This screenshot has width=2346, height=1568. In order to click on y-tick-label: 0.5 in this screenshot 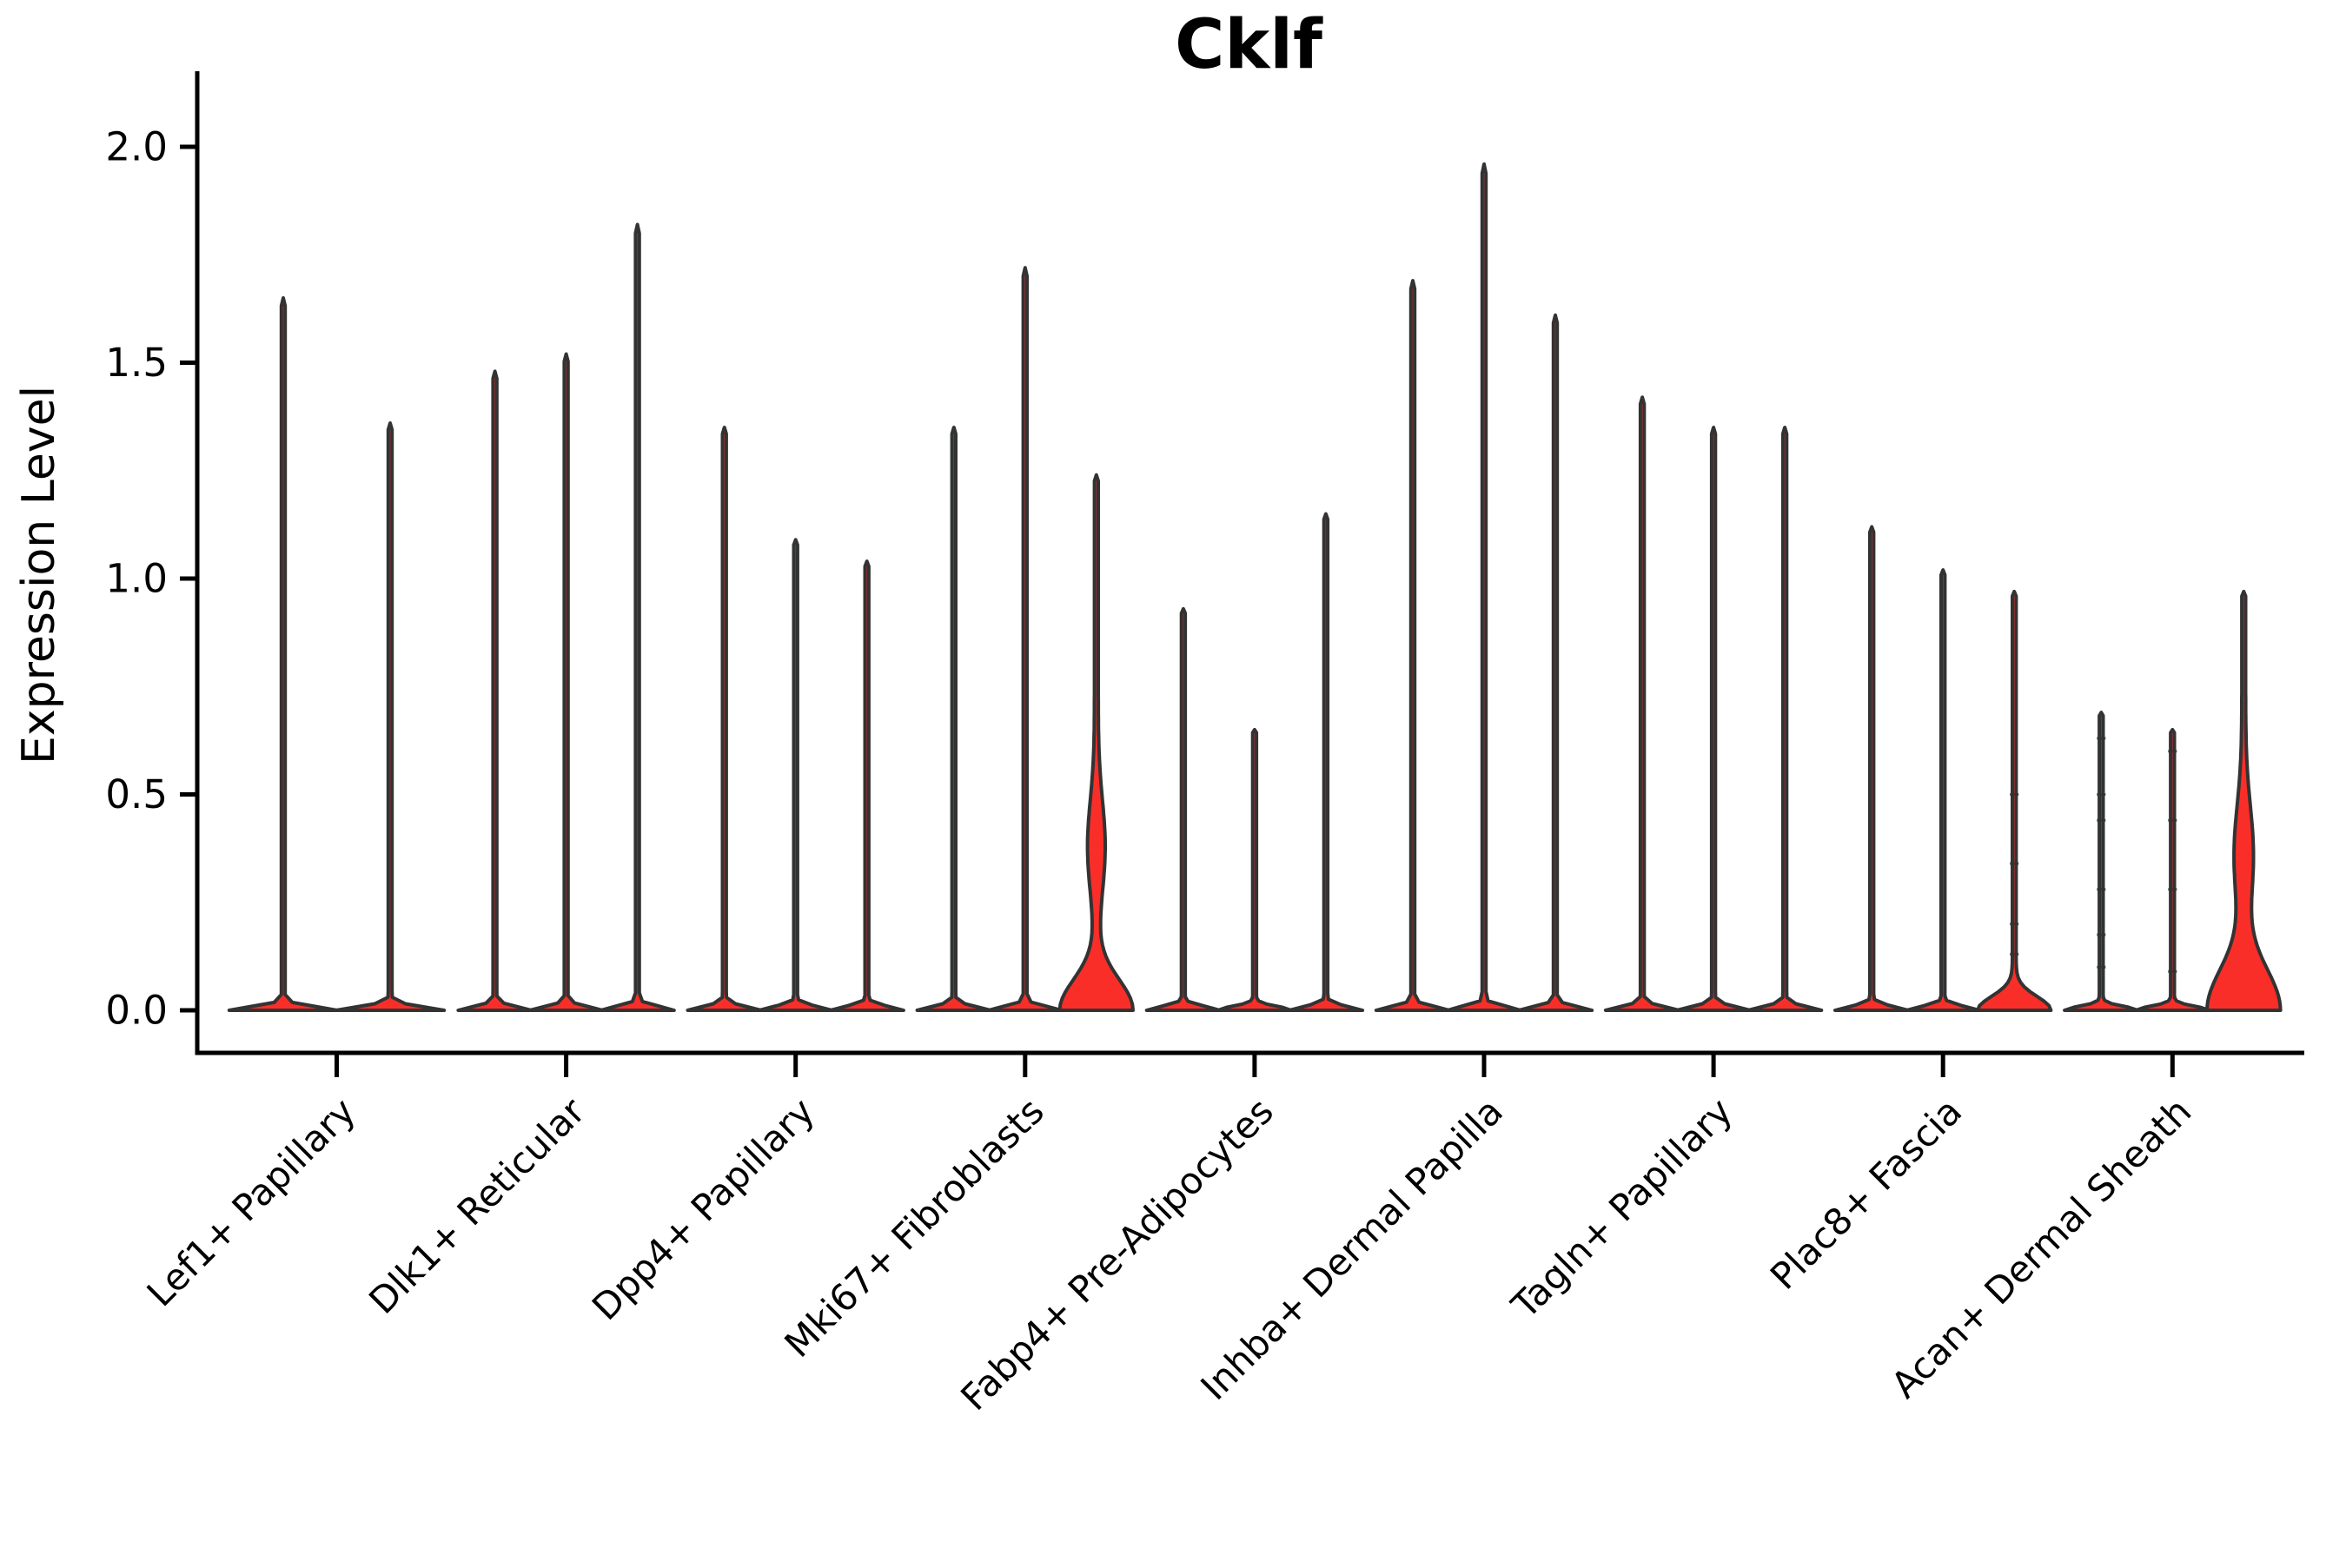, I will do `click(137, 794)`.